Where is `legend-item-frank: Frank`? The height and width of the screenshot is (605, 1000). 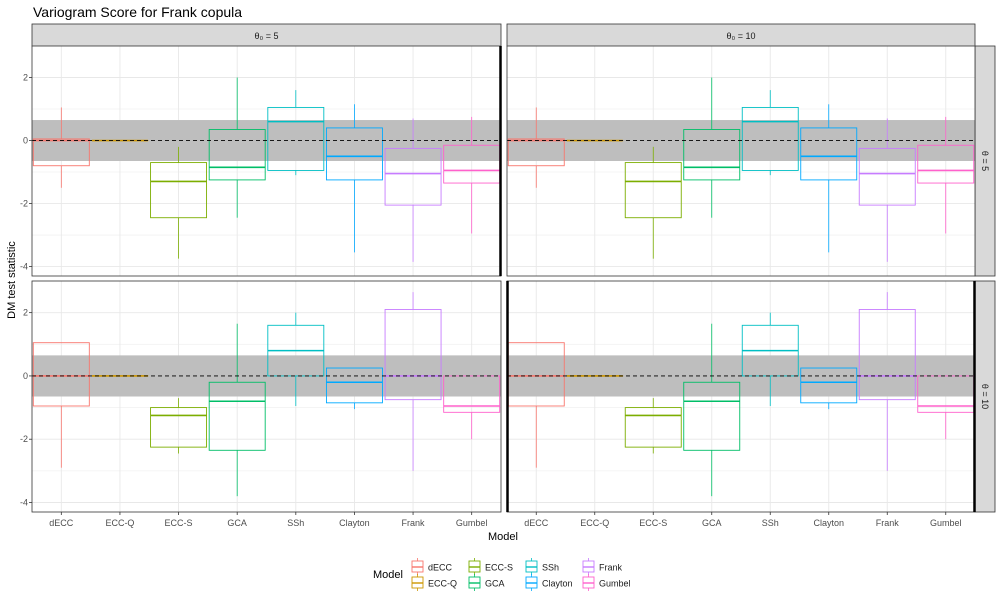 legend-item-frank: Frank is located at coordinates (603, 566).